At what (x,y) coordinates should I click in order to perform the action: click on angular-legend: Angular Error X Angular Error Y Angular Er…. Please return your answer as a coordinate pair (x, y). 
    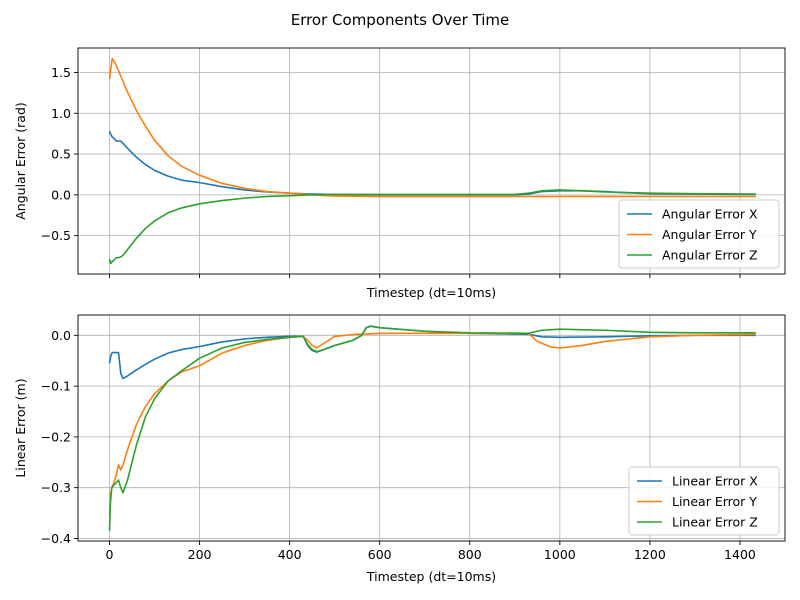
    Looking at the image, I should click on (699, 234).